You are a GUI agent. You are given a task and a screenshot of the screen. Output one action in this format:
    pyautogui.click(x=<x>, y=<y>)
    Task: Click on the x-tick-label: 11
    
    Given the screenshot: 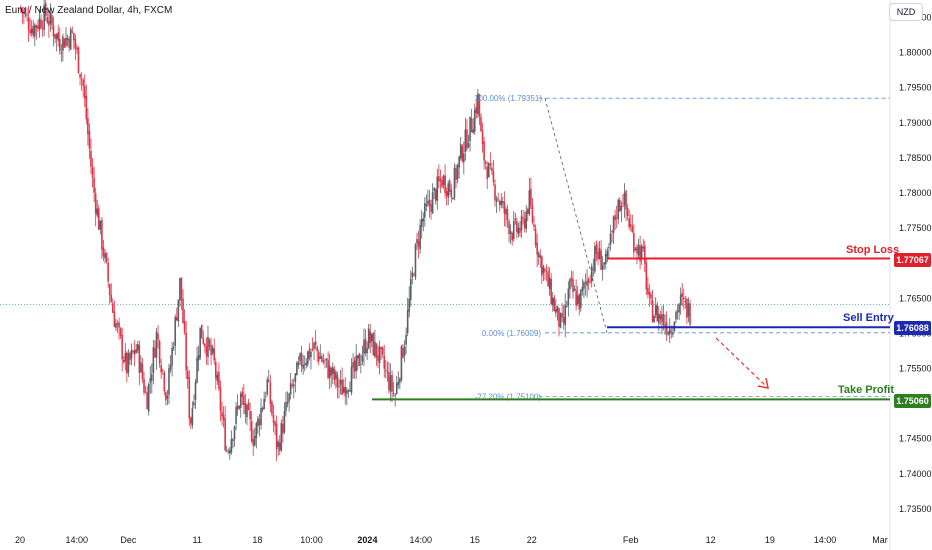 What is the action you would take?
    pyautogui.click(x=196, y=540)
    